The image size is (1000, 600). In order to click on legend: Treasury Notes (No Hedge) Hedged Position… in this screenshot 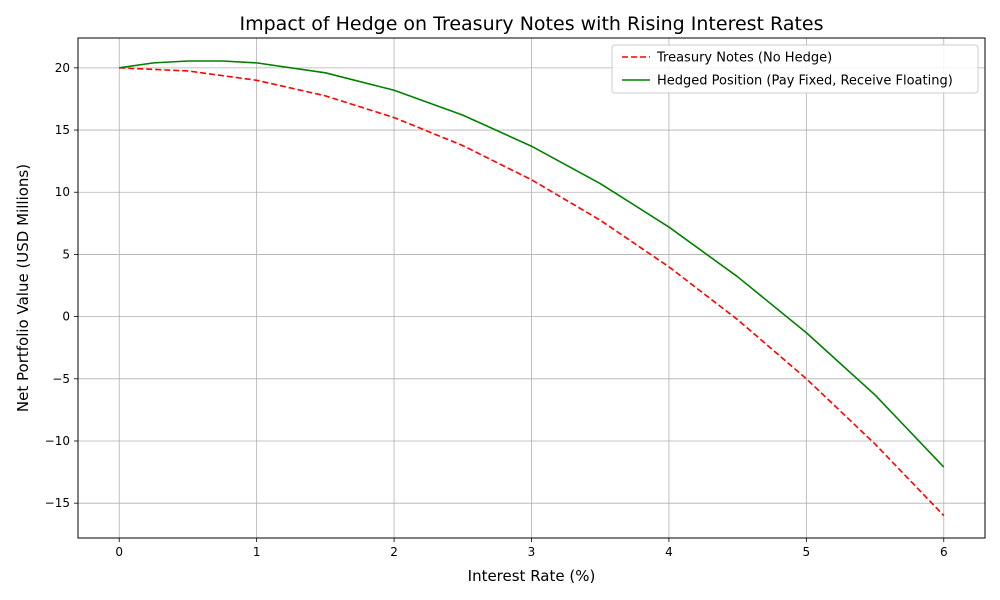, I will do `click(795, 69)`.